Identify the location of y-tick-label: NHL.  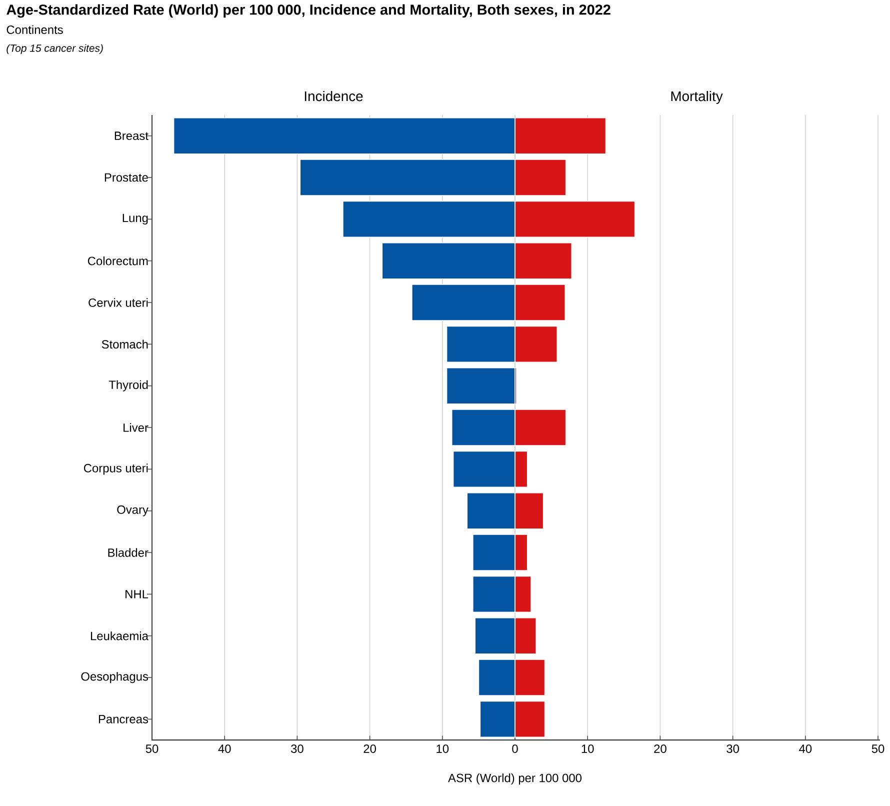
(137, 594).